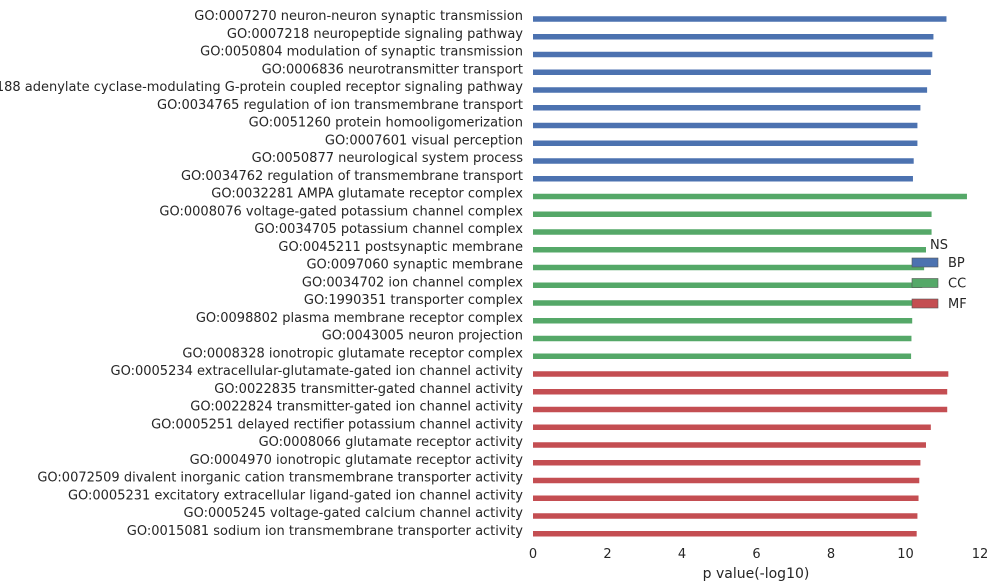 The image size is (993, 587). Describe the element at coordinates (957, 284) in the screenshot. I see `legend-label-cc: CC` at that location.